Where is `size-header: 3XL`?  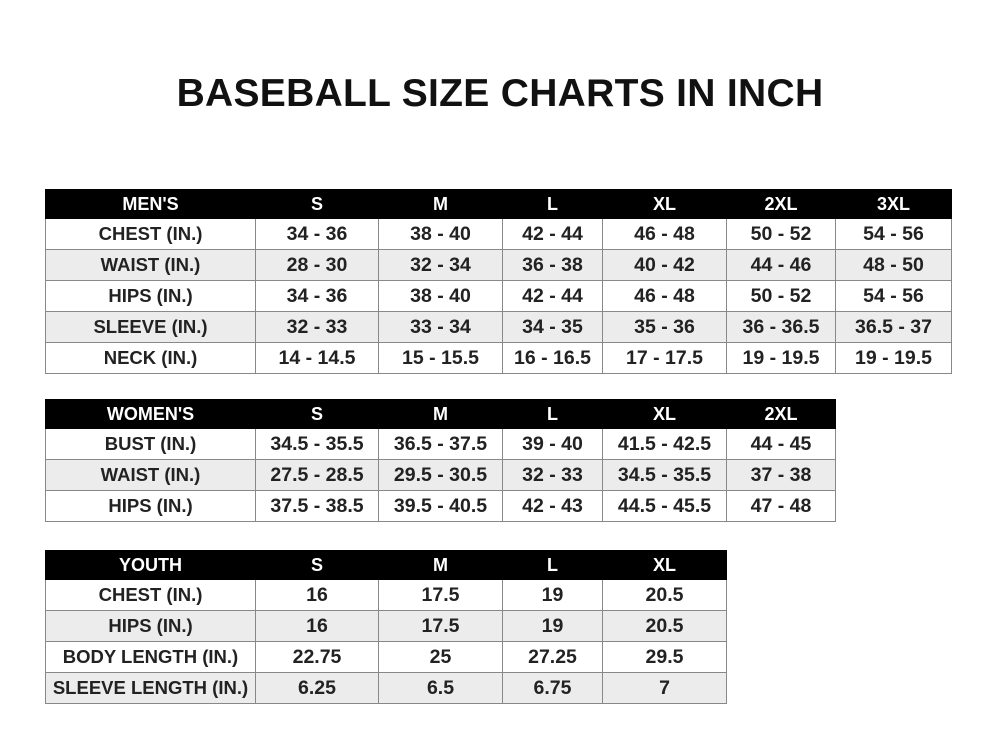
size-header: 3XL is located at coordinates (893, 204).